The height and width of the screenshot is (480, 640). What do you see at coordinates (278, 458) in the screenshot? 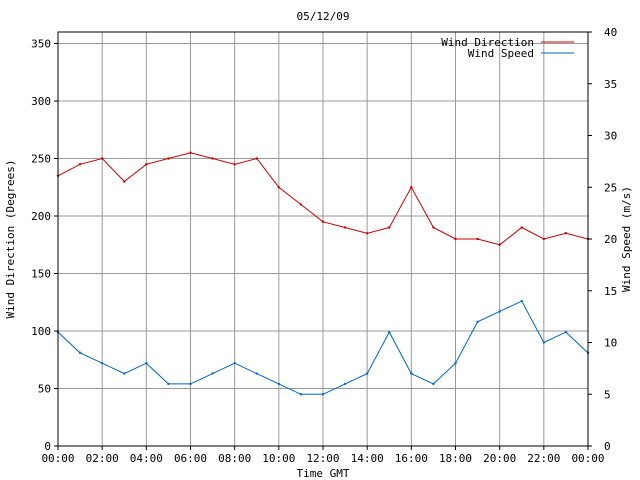
I see `x-tick-label: 10:00` at bounding box center [278, 458].